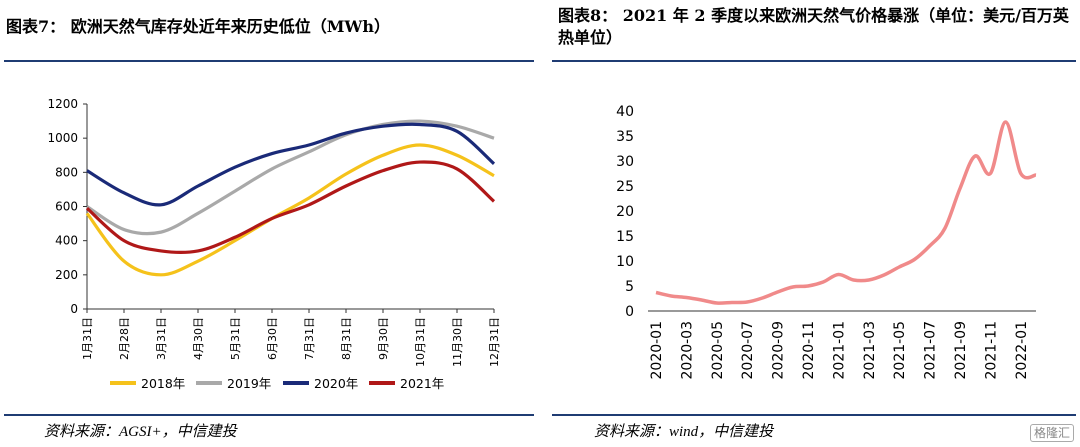 The image size is (1080, 447). Describe the element at coordinates (625, 212) in the screenshot. I see `right-y-tick-label: 20` at that location.